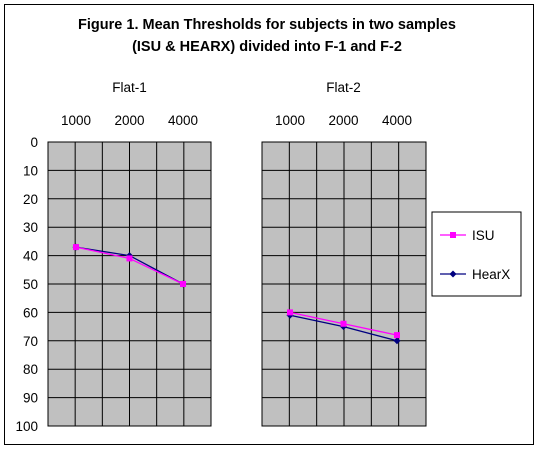  What do you see at coordinates (267, 47) in the screenshot?
I see `chart-title-line-2: (ISU & HEARX) divided into F-1 and F-2` at bounding box center [267, 47].